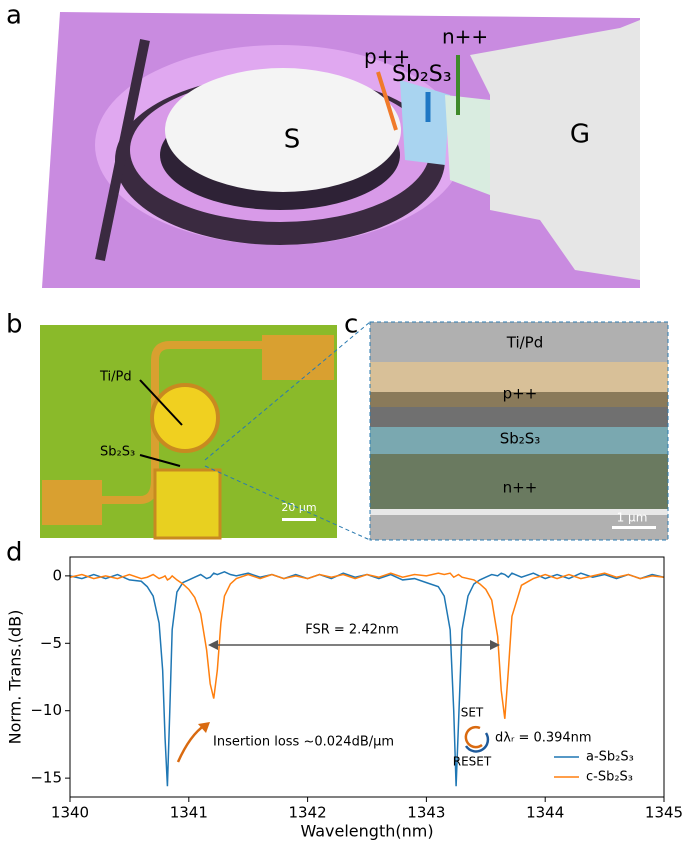 Image resolution: width=685 pixels, height=852 pixels. Describe the element at coordinates (51, 643) in the screenshot. I see `y-tick-label: −5` at that location.